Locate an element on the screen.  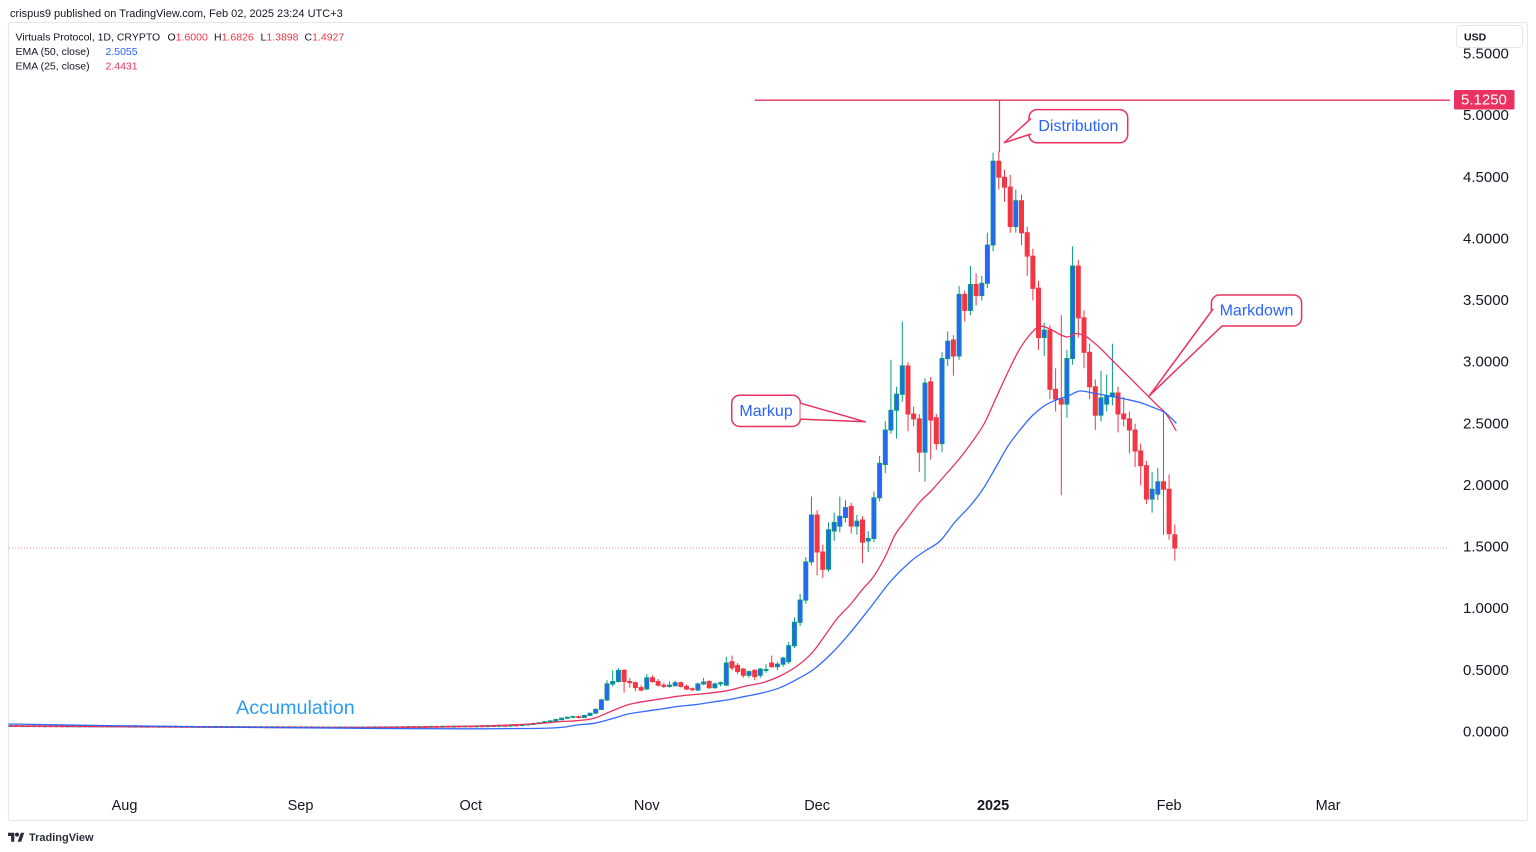
svg-text: 4.5000 is located at coordinates (1486, 177).